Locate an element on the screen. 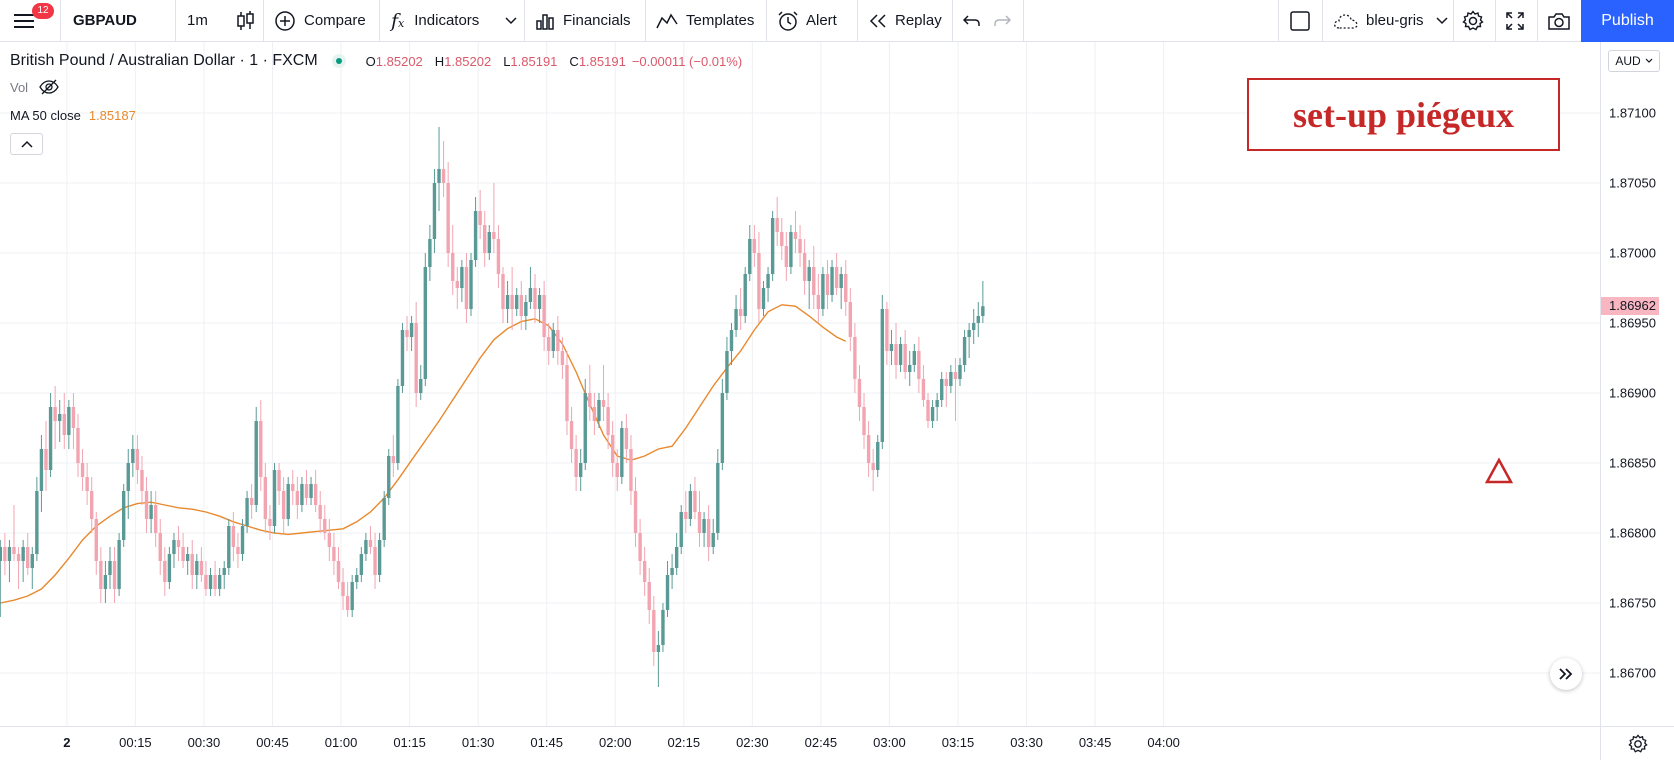 This screenshot has width=1674, height=760. annotation-box: set-up piégeux is located at coordinates (1403, 114).